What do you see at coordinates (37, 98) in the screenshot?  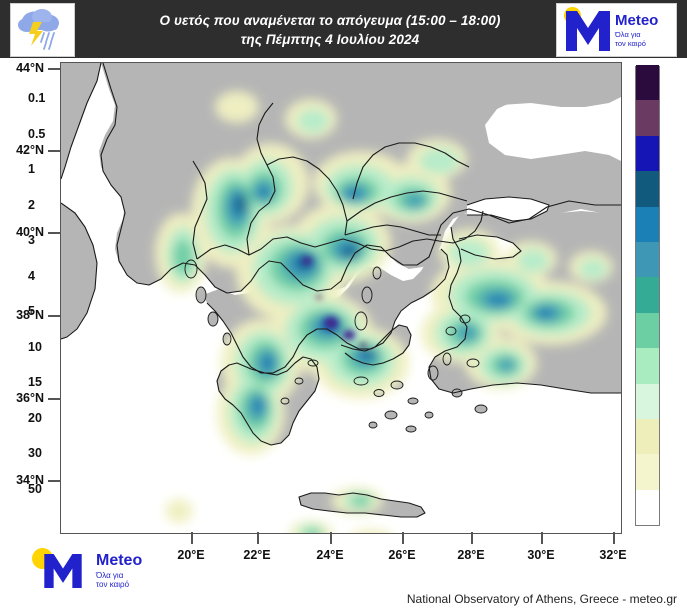 I see `colorbar-label-0.1: 0.1` at bounding box center [37, 98].